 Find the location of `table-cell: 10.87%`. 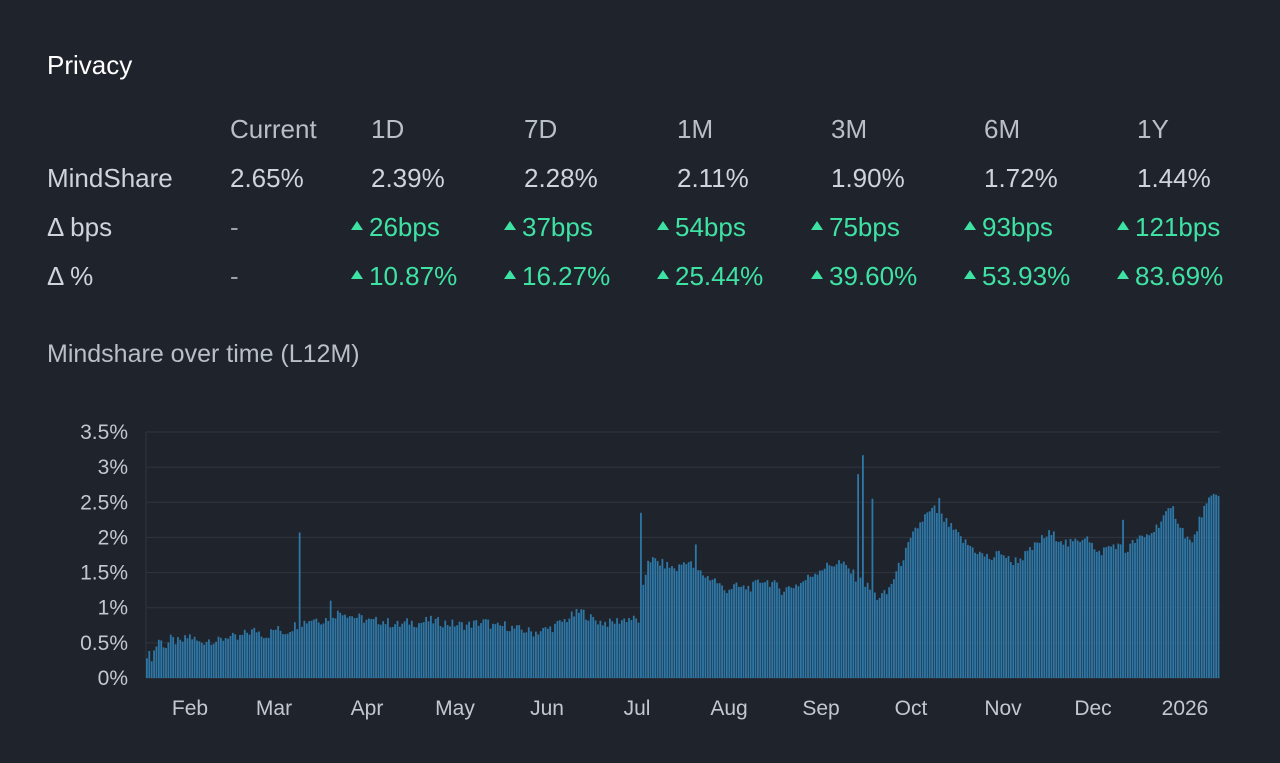

table-cell: 10.87% is located at coordinates (404, 276).